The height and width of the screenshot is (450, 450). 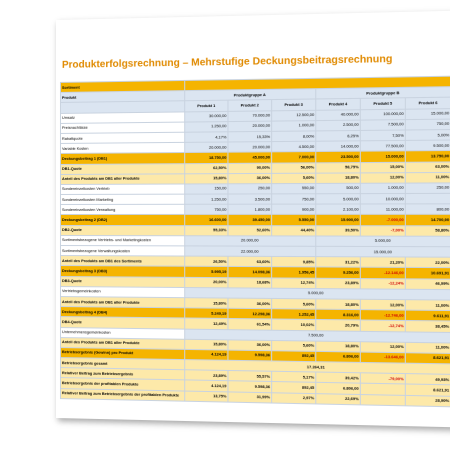 I want to click on row-label: DB1-Quote, so click(x=122, y=169).